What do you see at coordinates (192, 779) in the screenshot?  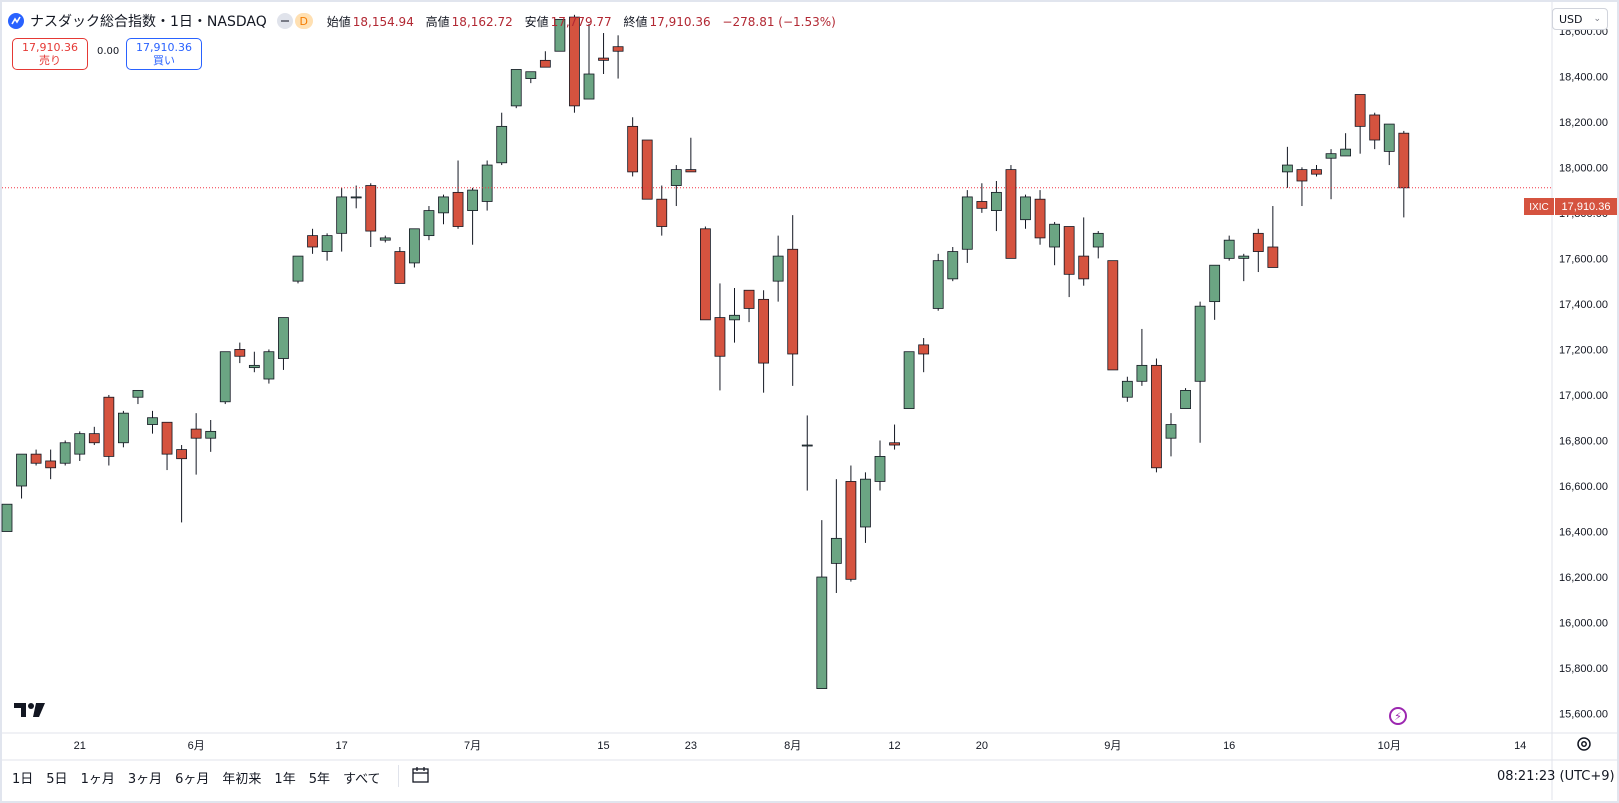 I see `range-6m: 6ヶ月` at bounding box center [192, 779].